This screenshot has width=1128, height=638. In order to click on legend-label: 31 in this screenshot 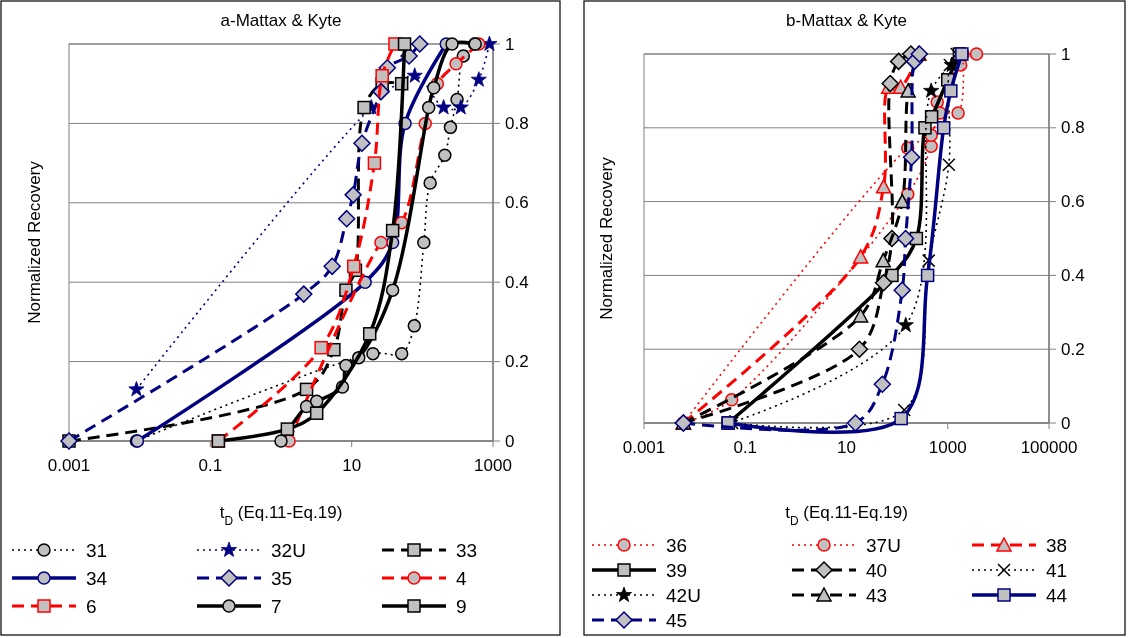, I will do `click(97, 550)`.